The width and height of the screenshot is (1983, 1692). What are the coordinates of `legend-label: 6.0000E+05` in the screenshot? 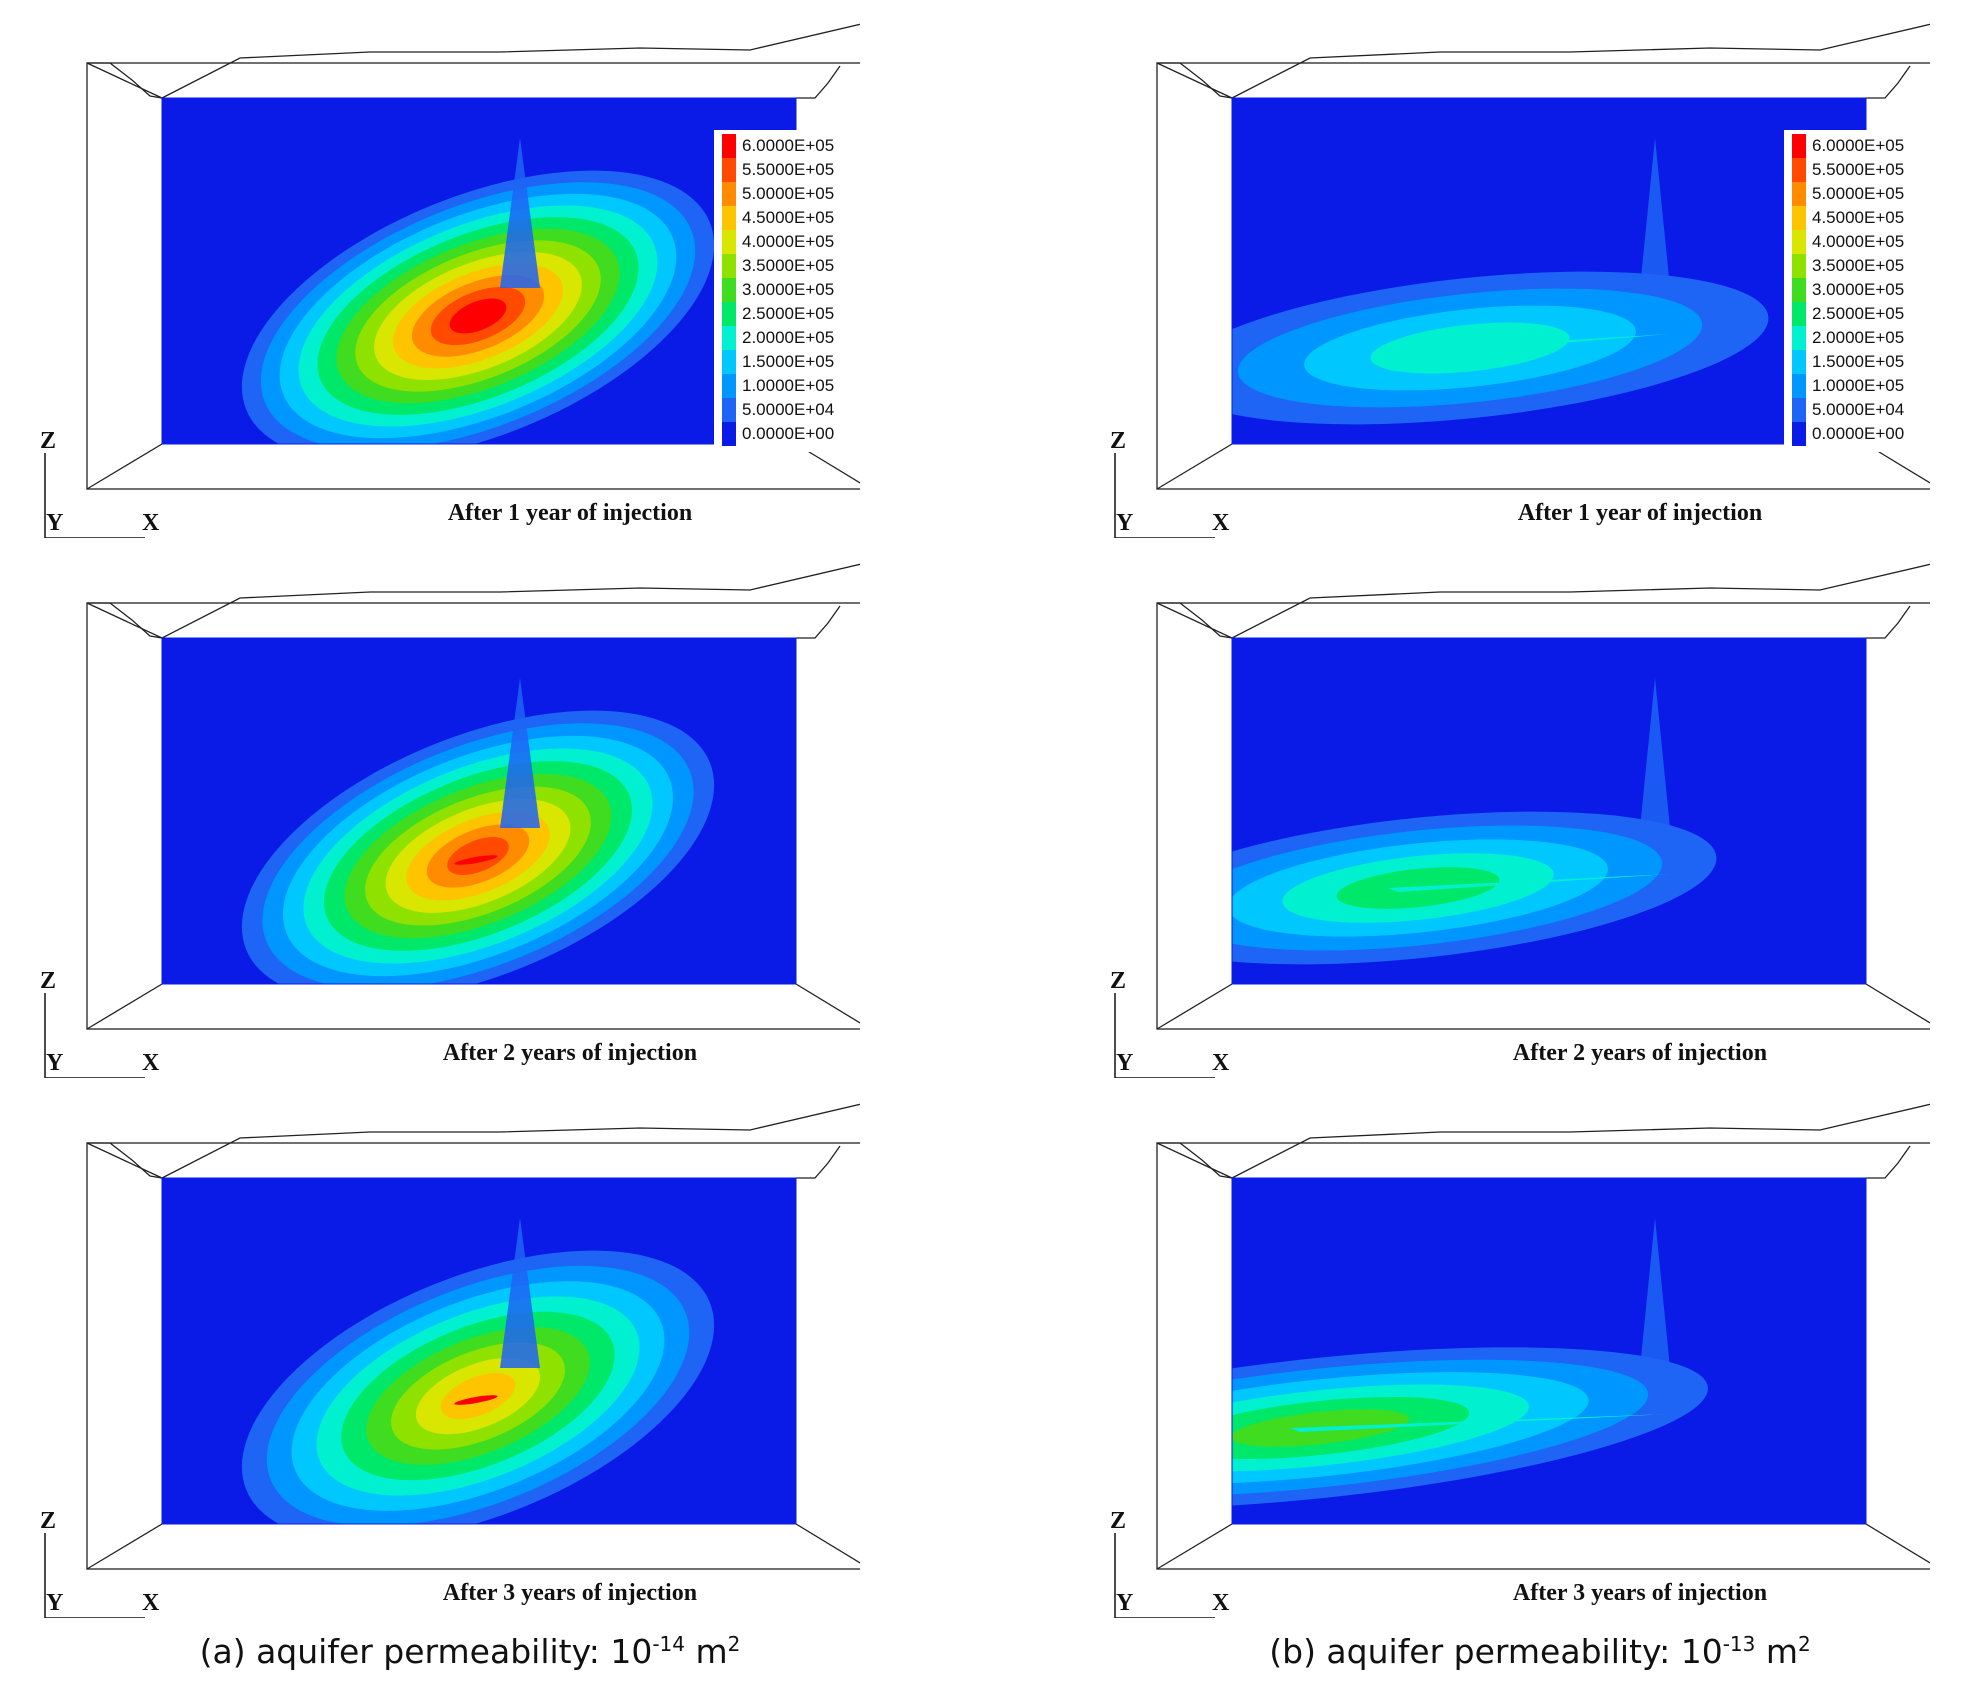 It's located at (788, 145).